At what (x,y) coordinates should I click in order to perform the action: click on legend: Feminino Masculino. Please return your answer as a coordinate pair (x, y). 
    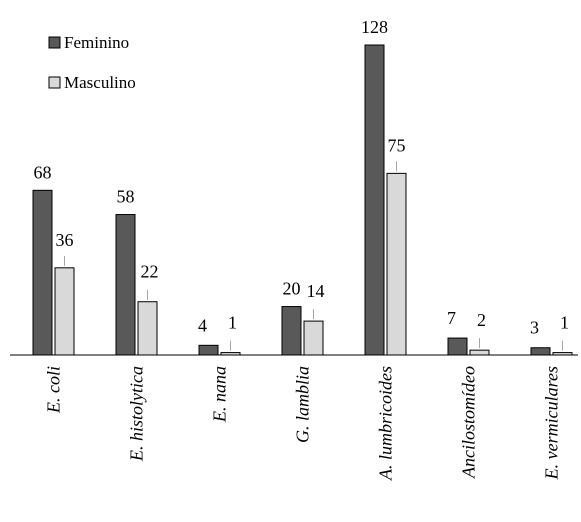
    Looking at the image, I should click on (92, 62).